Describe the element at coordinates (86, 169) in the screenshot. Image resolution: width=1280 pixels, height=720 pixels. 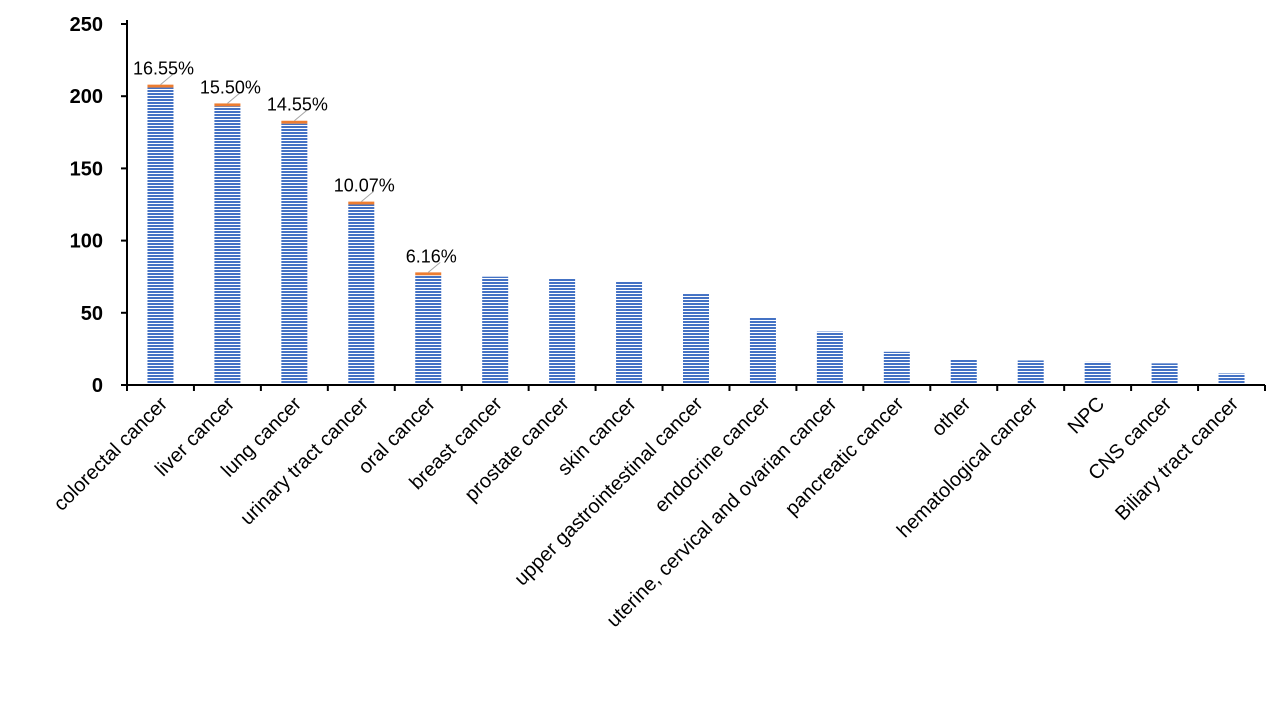
I see `y-tick-label: 150` at that location.